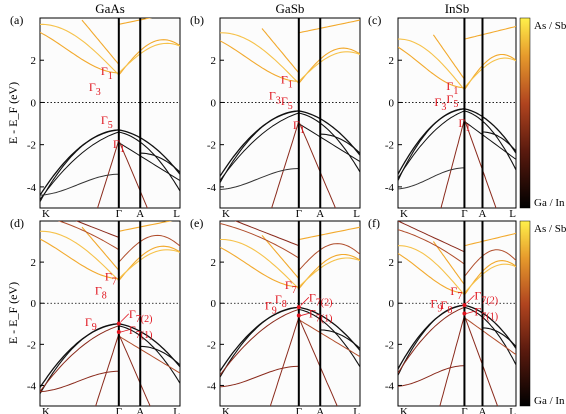  I want to click on gamma-label-cb-upper: Γ7, so click(111, 279).